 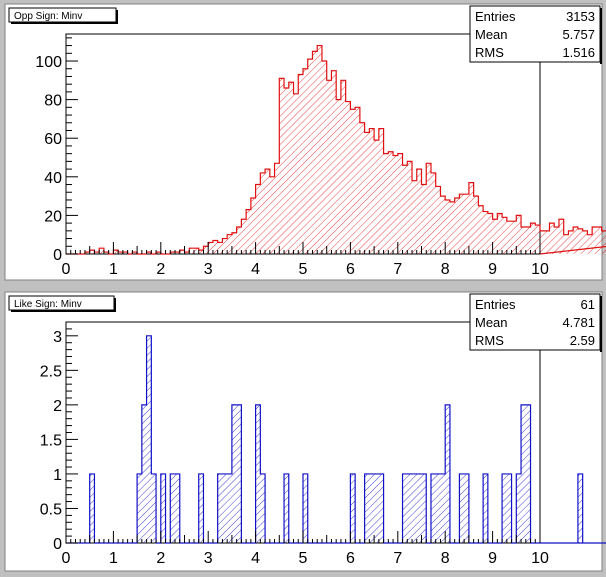 What do you see at coordinates (495, 304) in the screenshot?
I see `entries-label: Entries` at bounding box center [495, 304].